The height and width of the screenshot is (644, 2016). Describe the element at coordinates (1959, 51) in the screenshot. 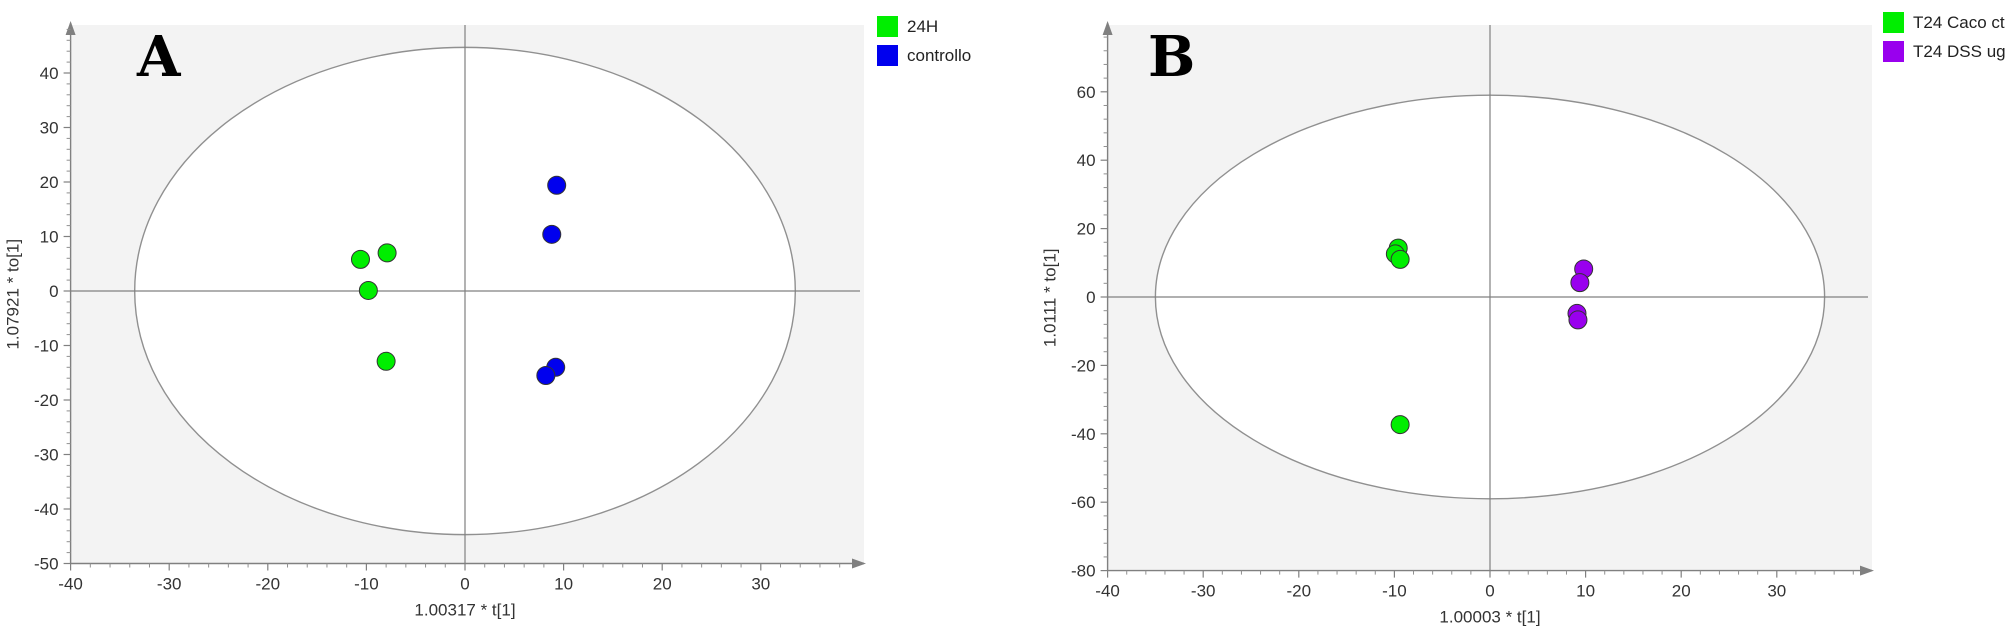

I see `legend-label: T24 DSS ug` at that location.